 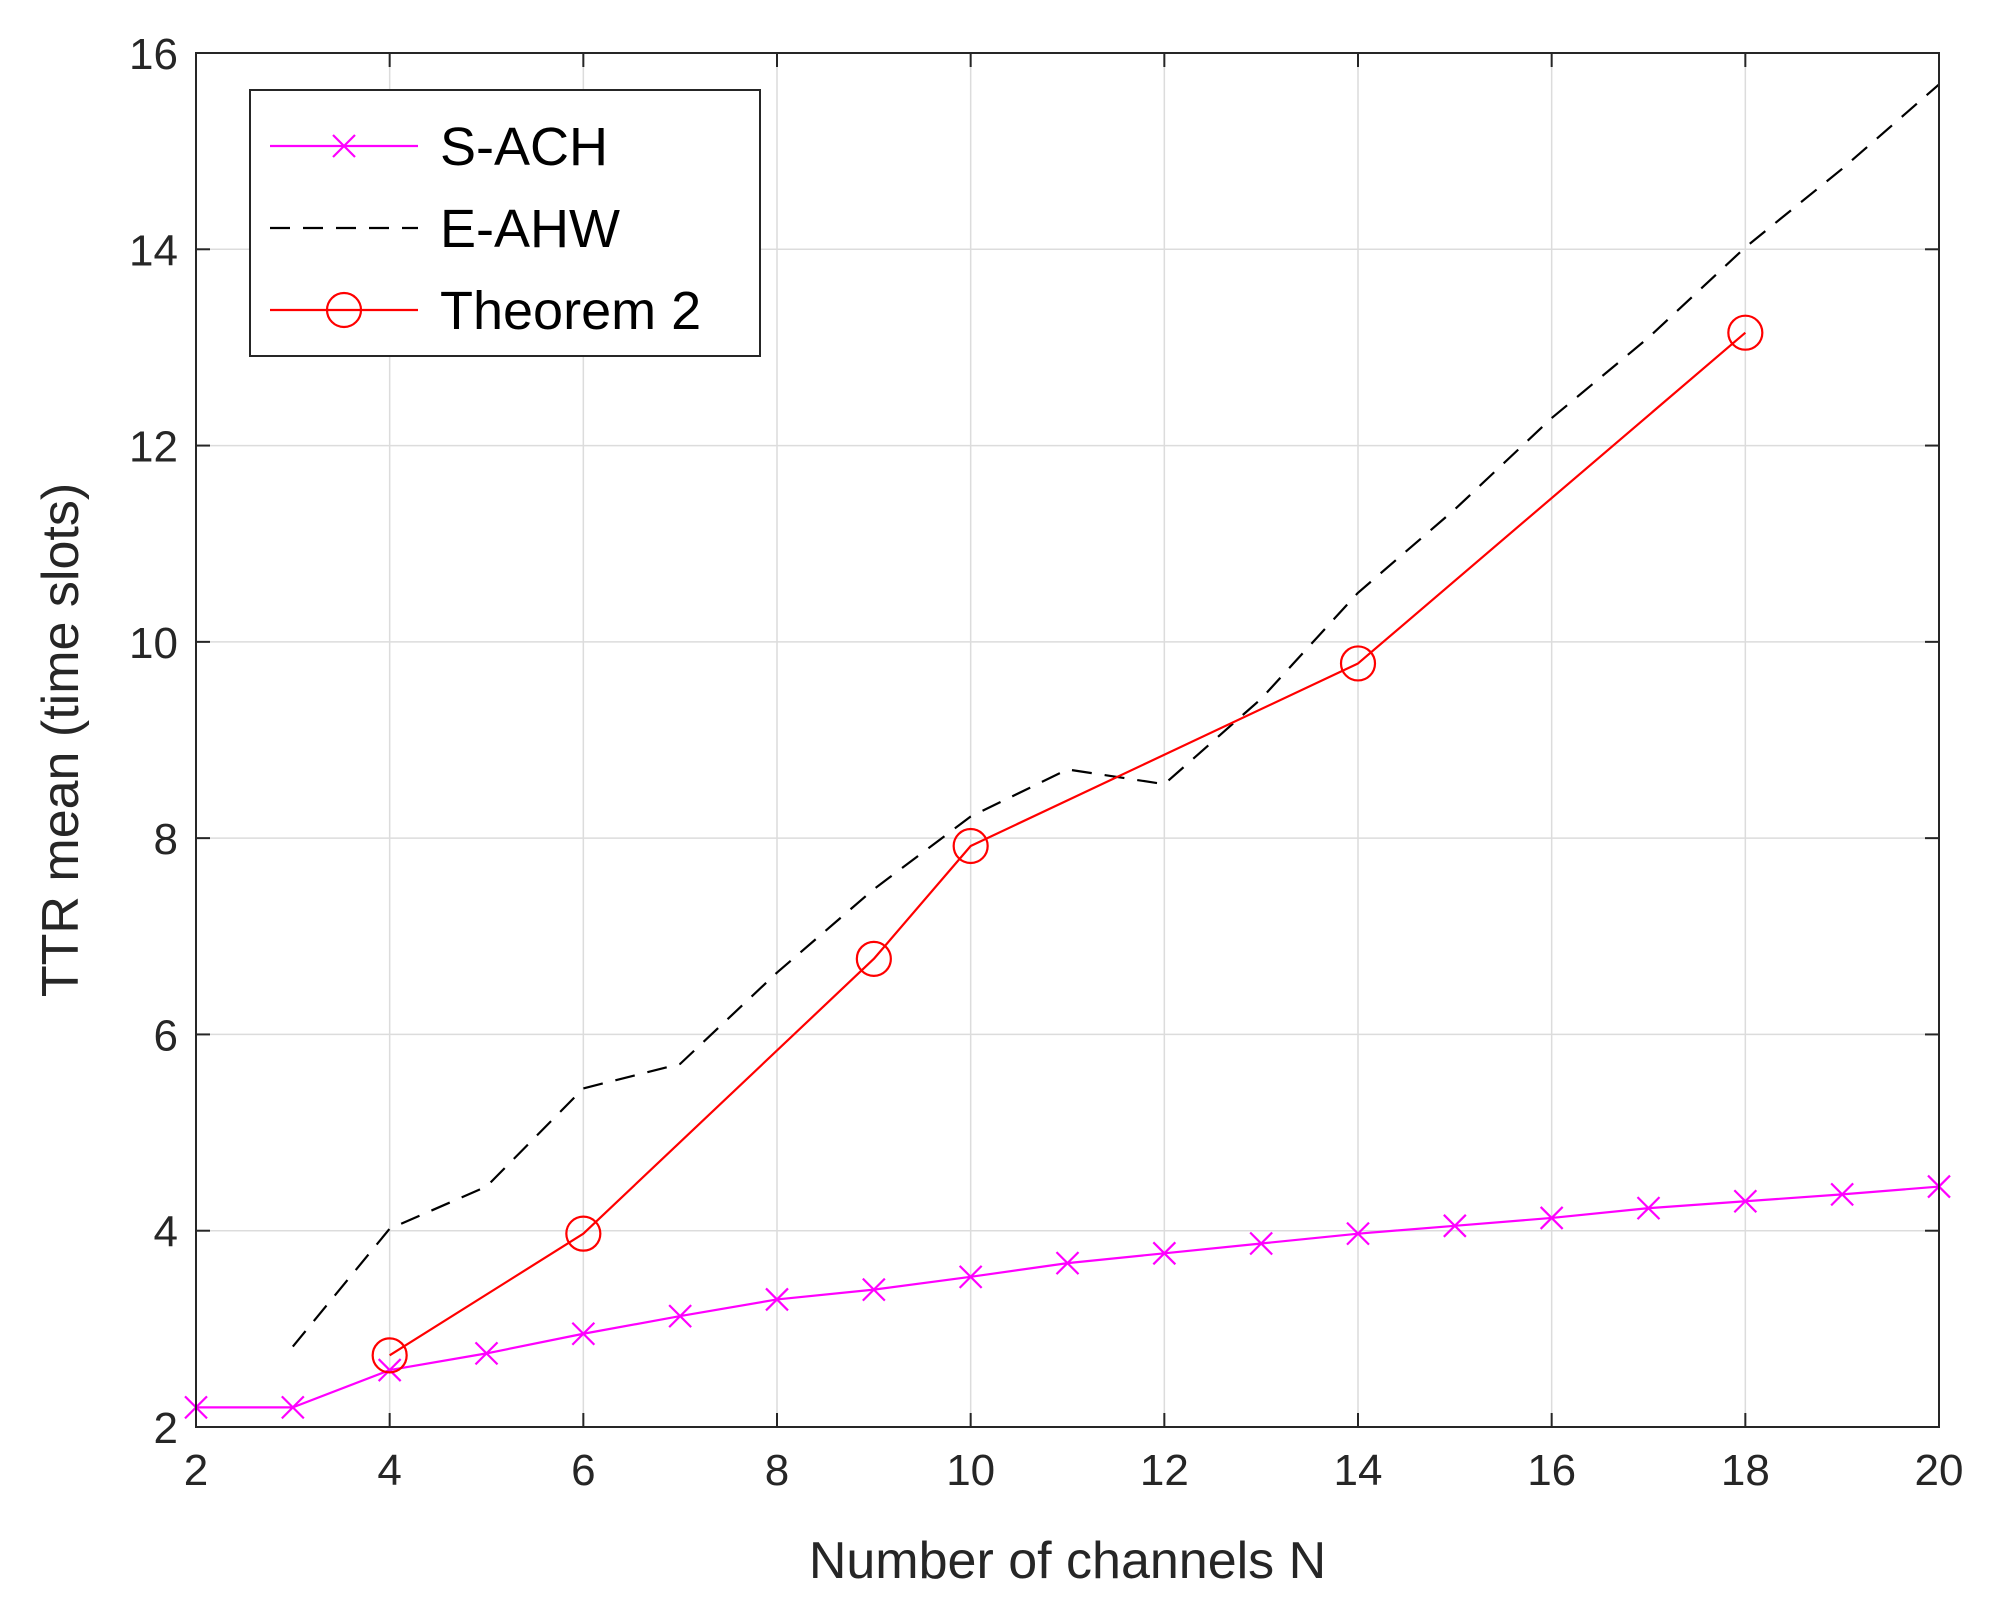 What do you see at coordinates (970, 1470) in the screenshot?
I see `x-tick-label: 10` at bounding box center [970, 1470].